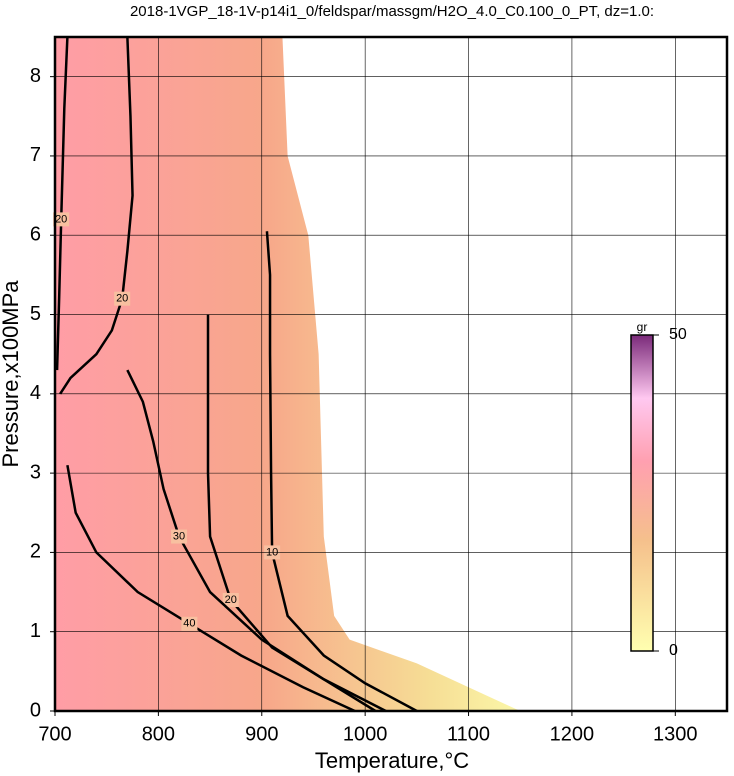 Image resolution: width=734 pixels, height=776 pixels. I want to click on x-tick-label: 800, so click(158, 734).